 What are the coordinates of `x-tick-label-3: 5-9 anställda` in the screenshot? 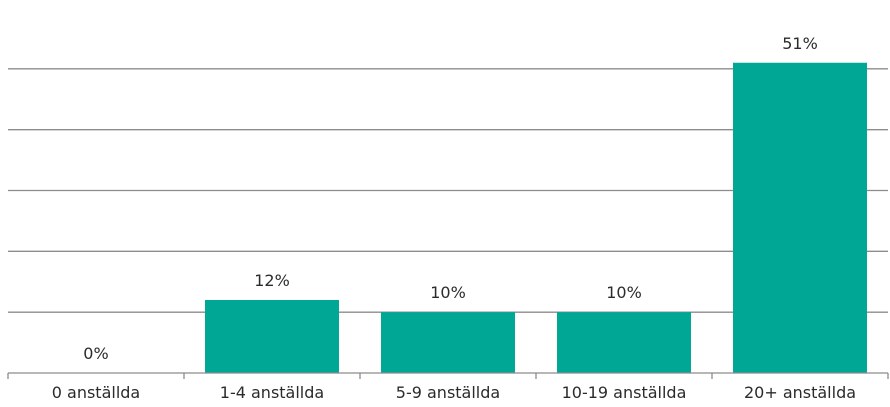 It's located at (448, 392).